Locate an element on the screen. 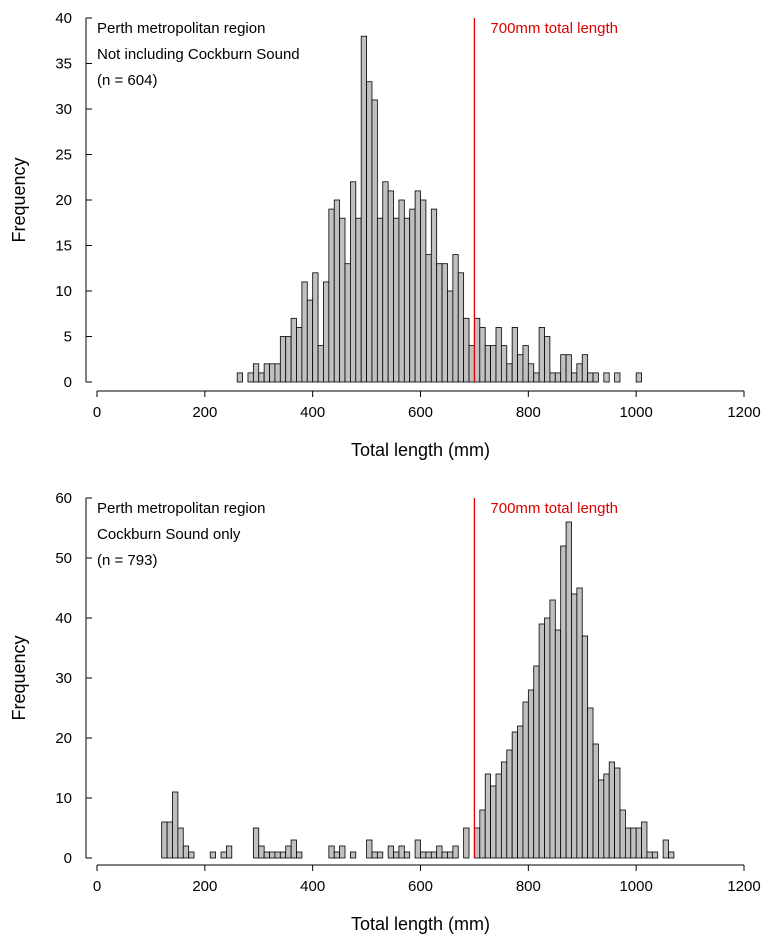 The height and width of the screenshot is (945, 771). y-tick-label: 30 is located at coordinates (63, 109).